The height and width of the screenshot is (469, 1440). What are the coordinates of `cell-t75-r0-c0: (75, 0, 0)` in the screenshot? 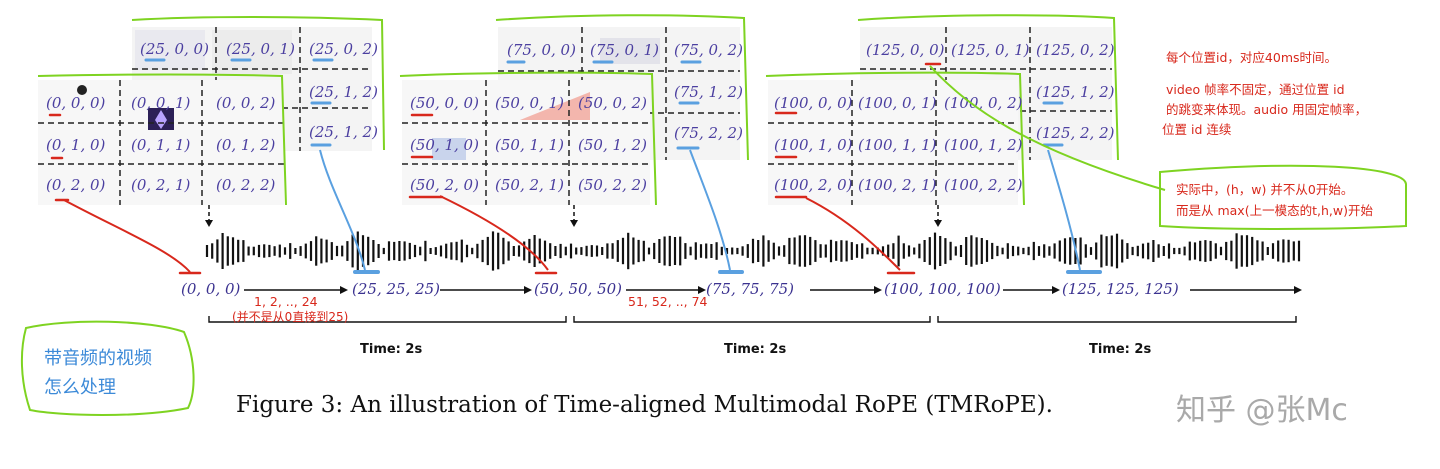 It's located at (541, 50).